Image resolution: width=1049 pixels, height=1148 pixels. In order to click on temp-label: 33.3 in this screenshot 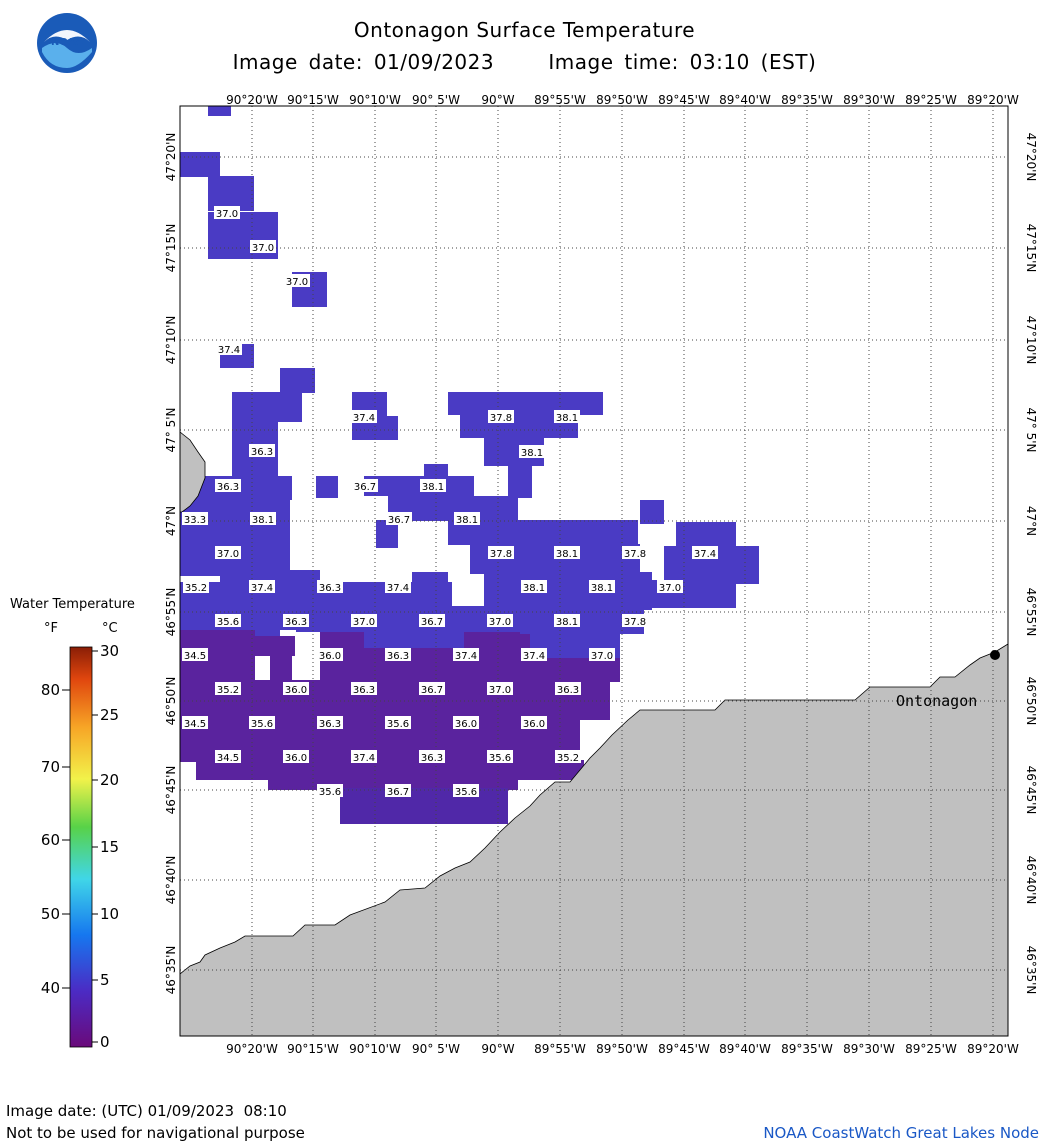, I will do `click(195, 520)`.